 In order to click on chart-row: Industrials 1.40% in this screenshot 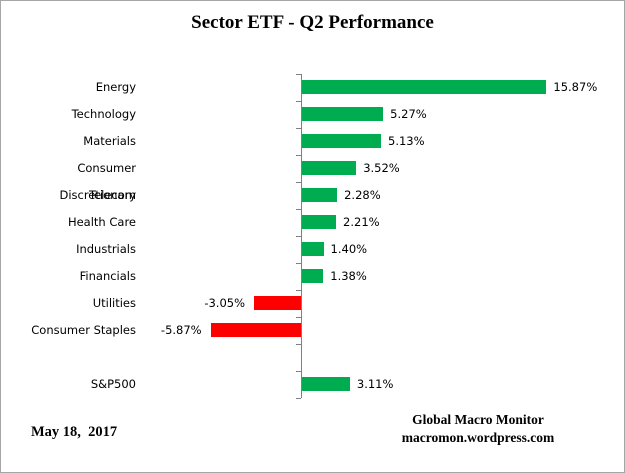, I will do `click(312, 249)`.